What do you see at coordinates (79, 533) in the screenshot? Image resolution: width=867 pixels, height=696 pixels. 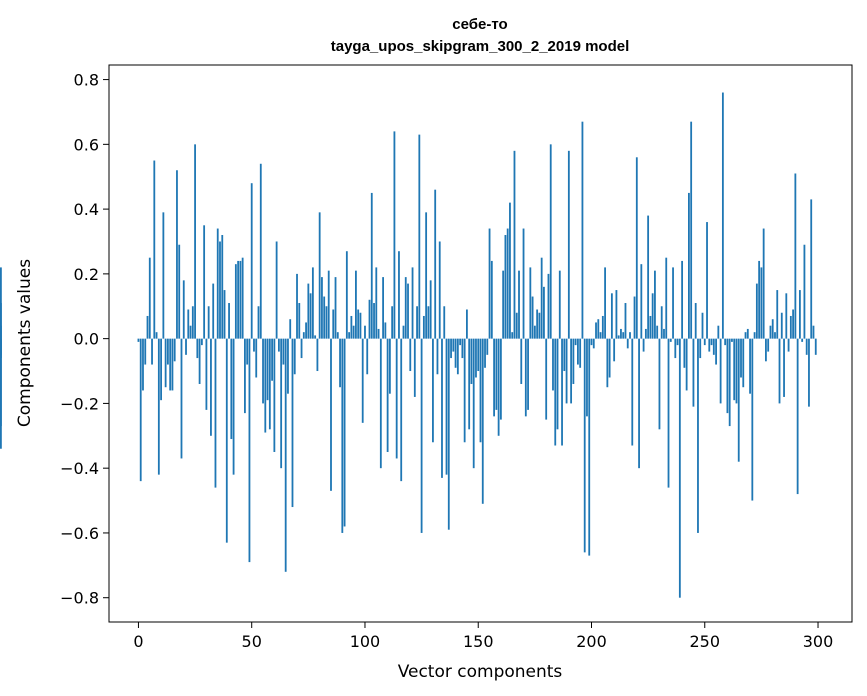 I see `y-tick-label: −0.6` at bounding box center [79, 533].